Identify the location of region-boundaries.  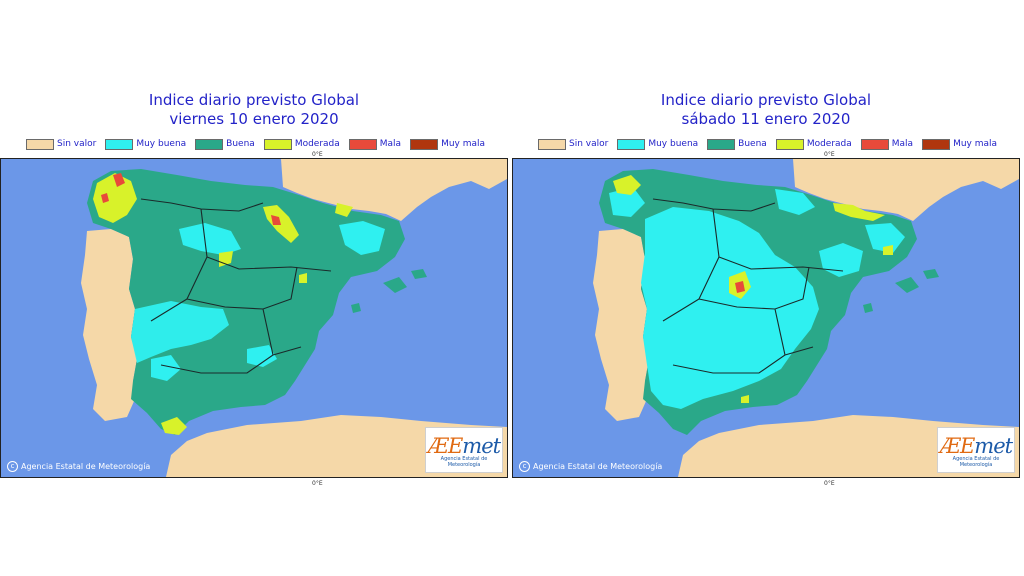
(748, 286).